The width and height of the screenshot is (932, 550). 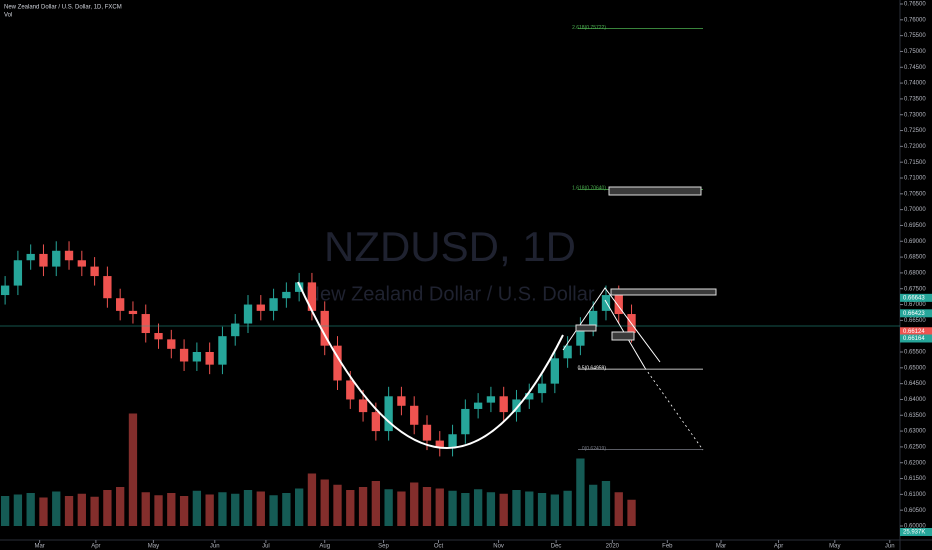 What do you see at coordinates (915, 84) in the screenshot?
I see `y-tick-label: 0.74000` at bounding box center [915, 84].